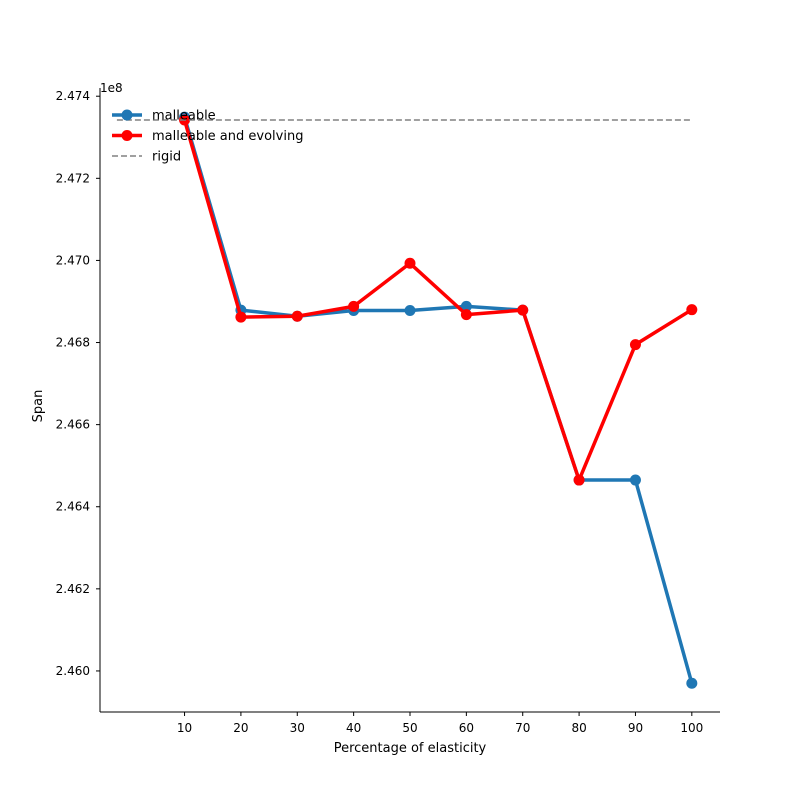 Image resolution: width=800 pixels, height=804 pixels. I want to click on x-tick-label: 100, so click(691, 728).